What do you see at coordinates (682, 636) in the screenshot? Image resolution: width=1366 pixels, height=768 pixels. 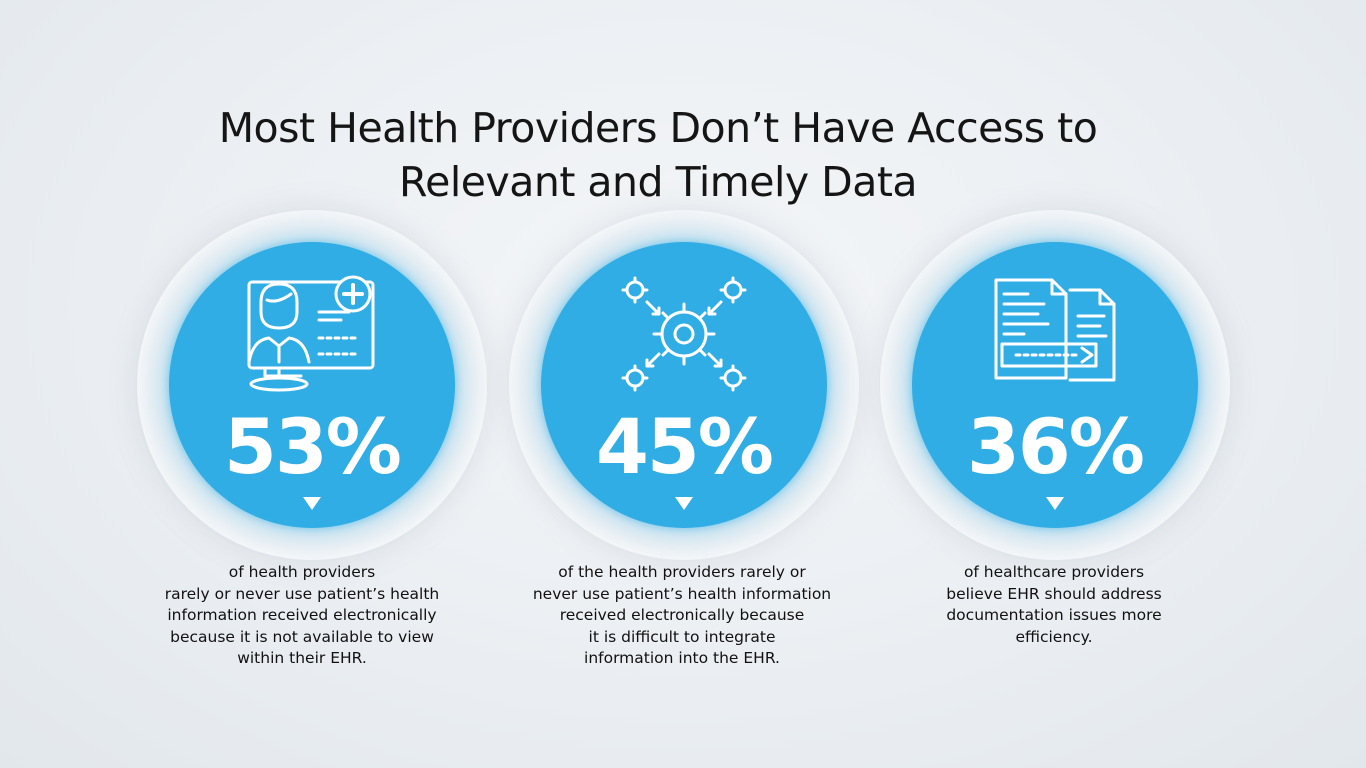 I see `description-line: it is difficult to integrate` at bounding box center [682, 636].